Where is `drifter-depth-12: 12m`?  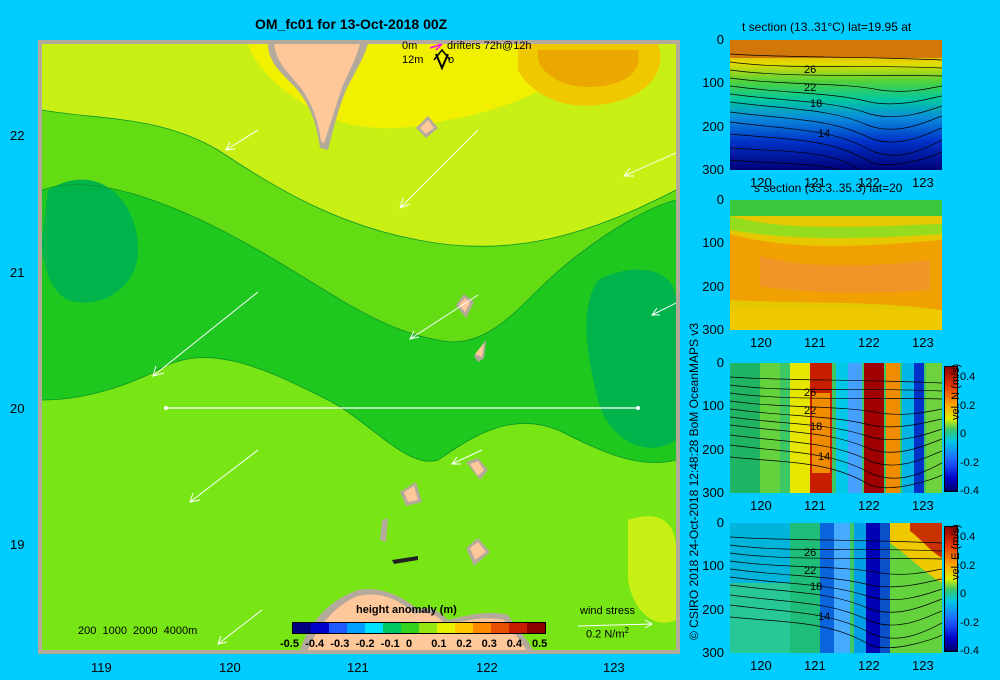
drifter-depth-12: 12m is located at coordinates (413, 60).